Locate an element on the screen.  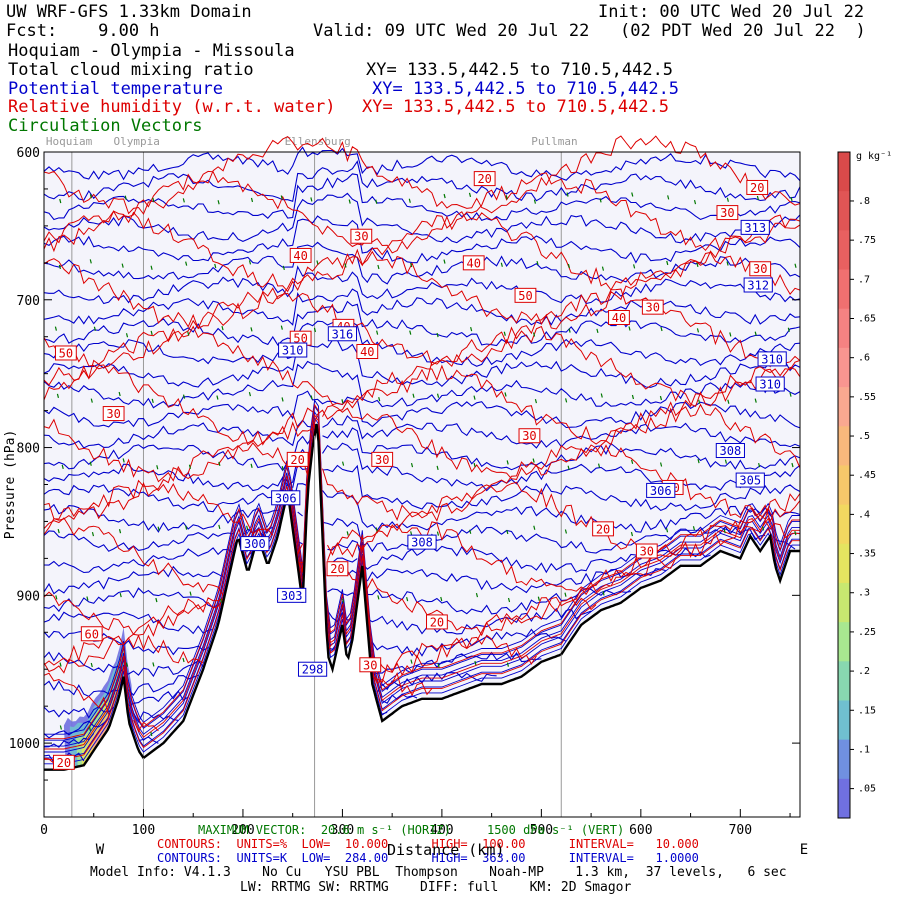
rh-label-12-box is located at coordinates (65, 353).